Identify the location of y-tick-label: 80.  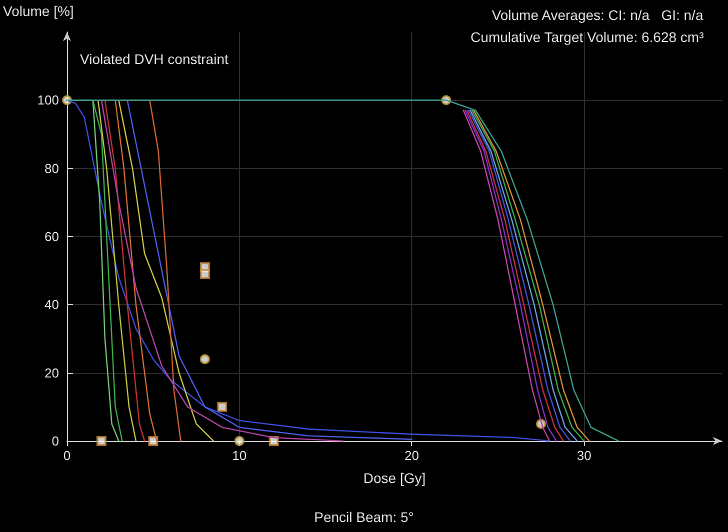
(51, 168).